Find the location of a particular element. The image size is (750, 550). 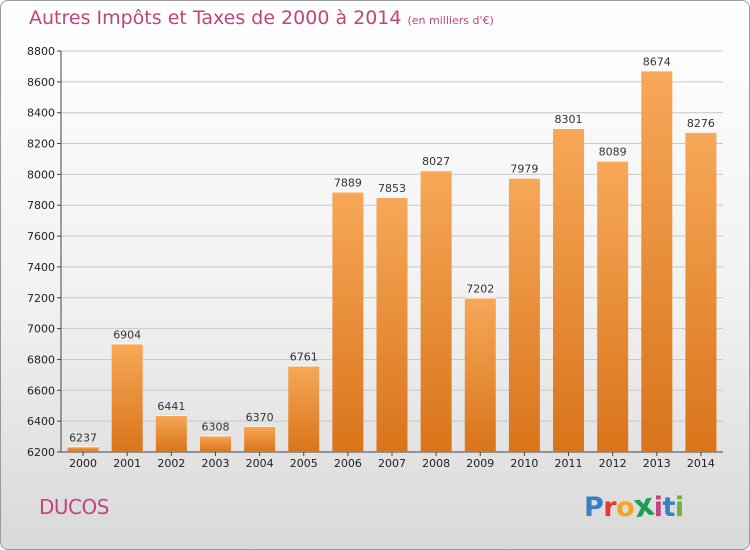

x-tick-label: 2012 is located at coordinates (613, 463).